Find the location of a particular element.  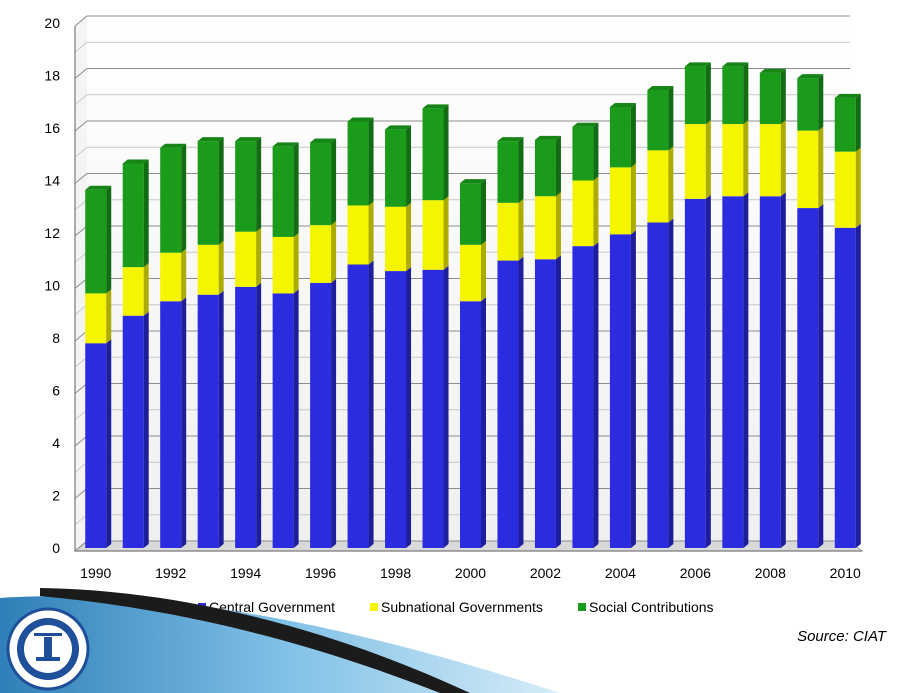

decorative-swoosh is located at coordinates (280, 640).